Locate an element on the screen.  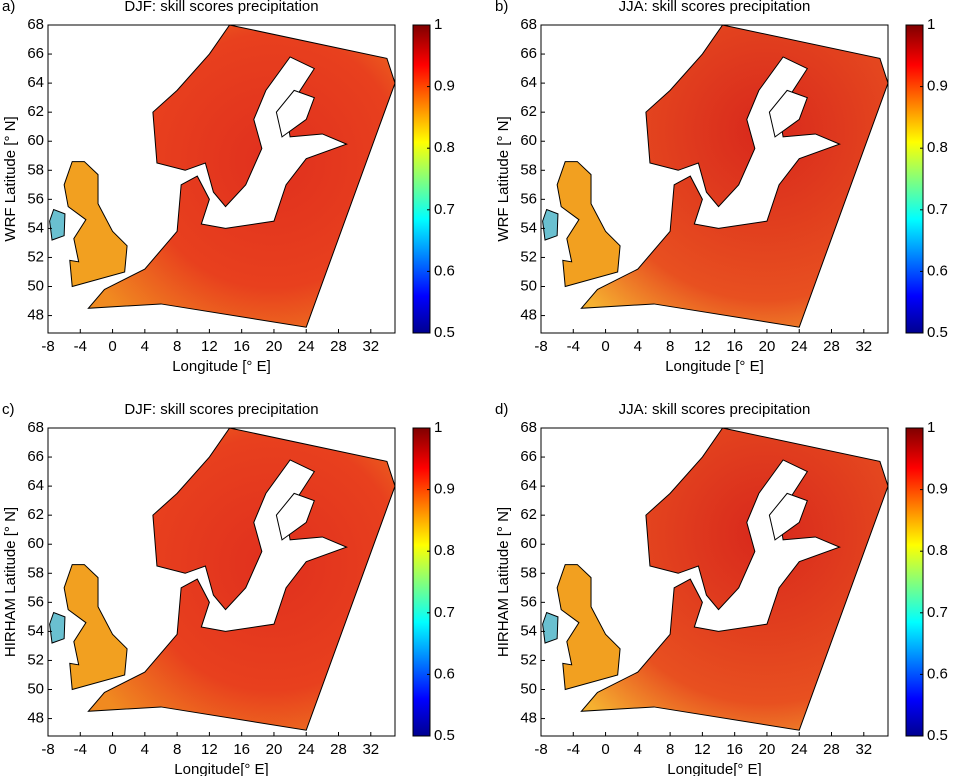
colorbar-tick-label: 0.7 is located at coordinates (937, 612).